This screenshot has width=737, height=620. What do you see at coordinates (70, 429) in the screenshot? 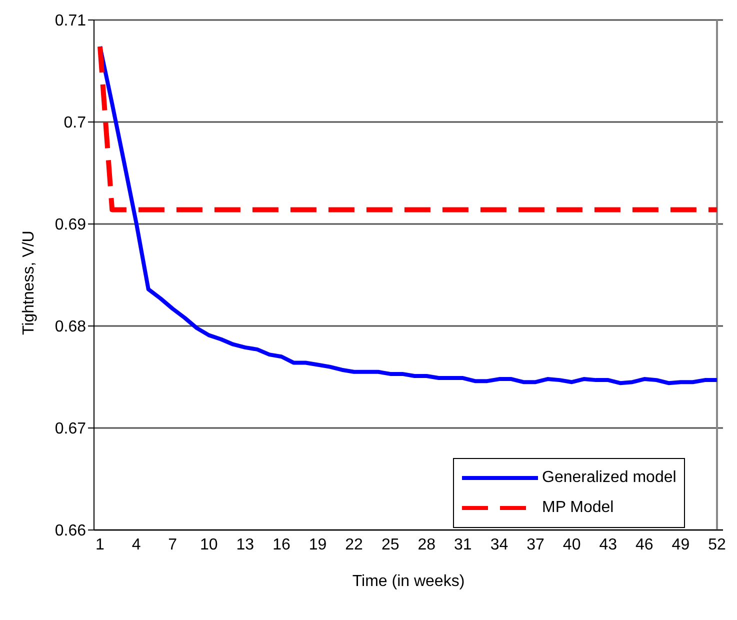
I see `y-tick-label: 0.67` at bounding box center [70, 429].